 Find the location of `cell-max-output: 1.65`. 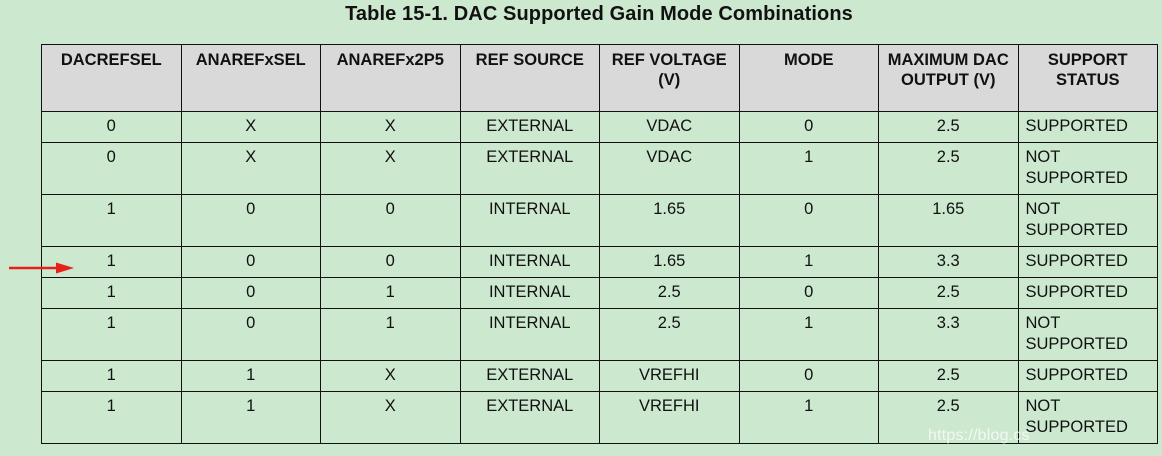

cell-max-output: 1.65 is located at coordinates (948, 220).